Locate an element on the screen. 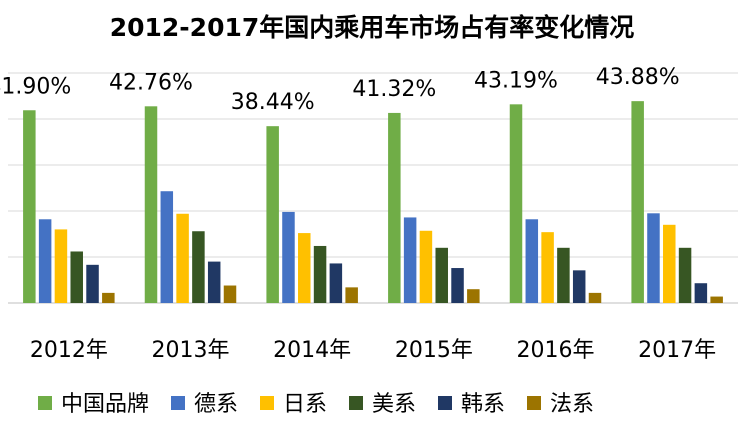  legend-label: 法系 is located at coordinates (572, 404).